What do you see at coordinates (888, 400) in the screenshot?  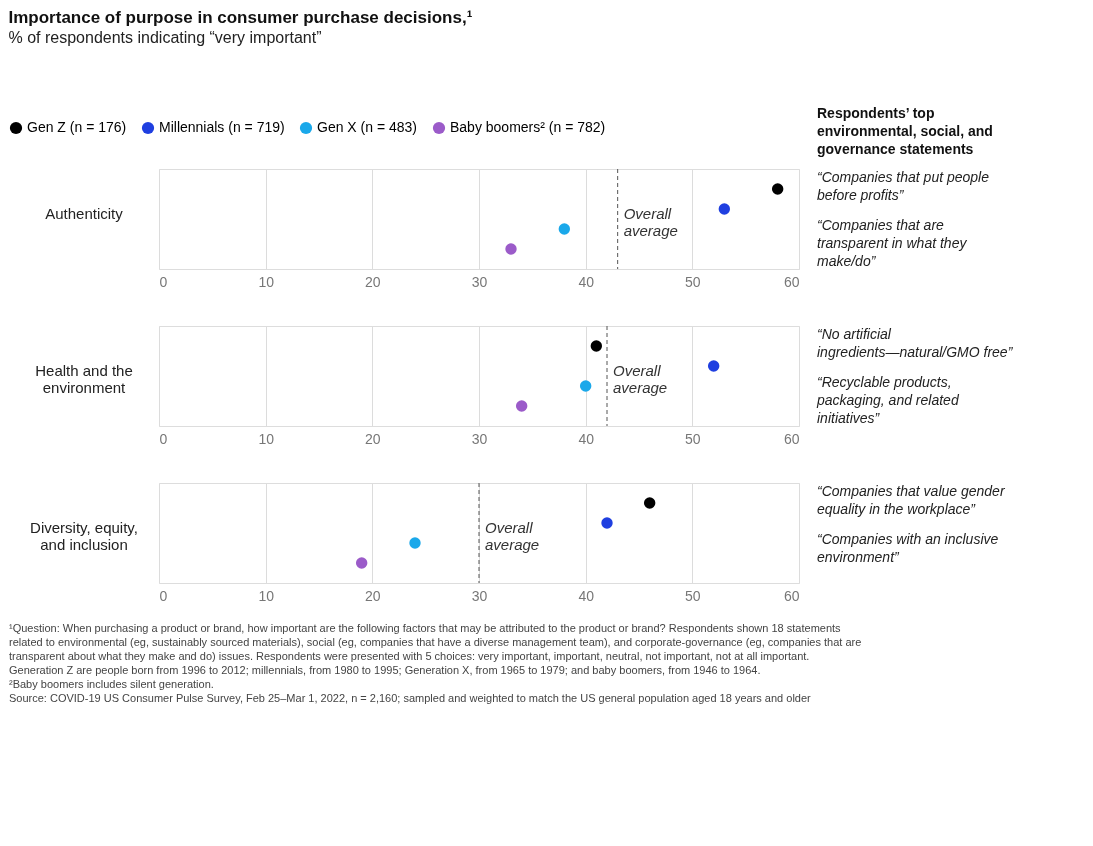 I see `text: “Recyclable products, packaging, and related initiatives”` at bounding box center [888, 400].